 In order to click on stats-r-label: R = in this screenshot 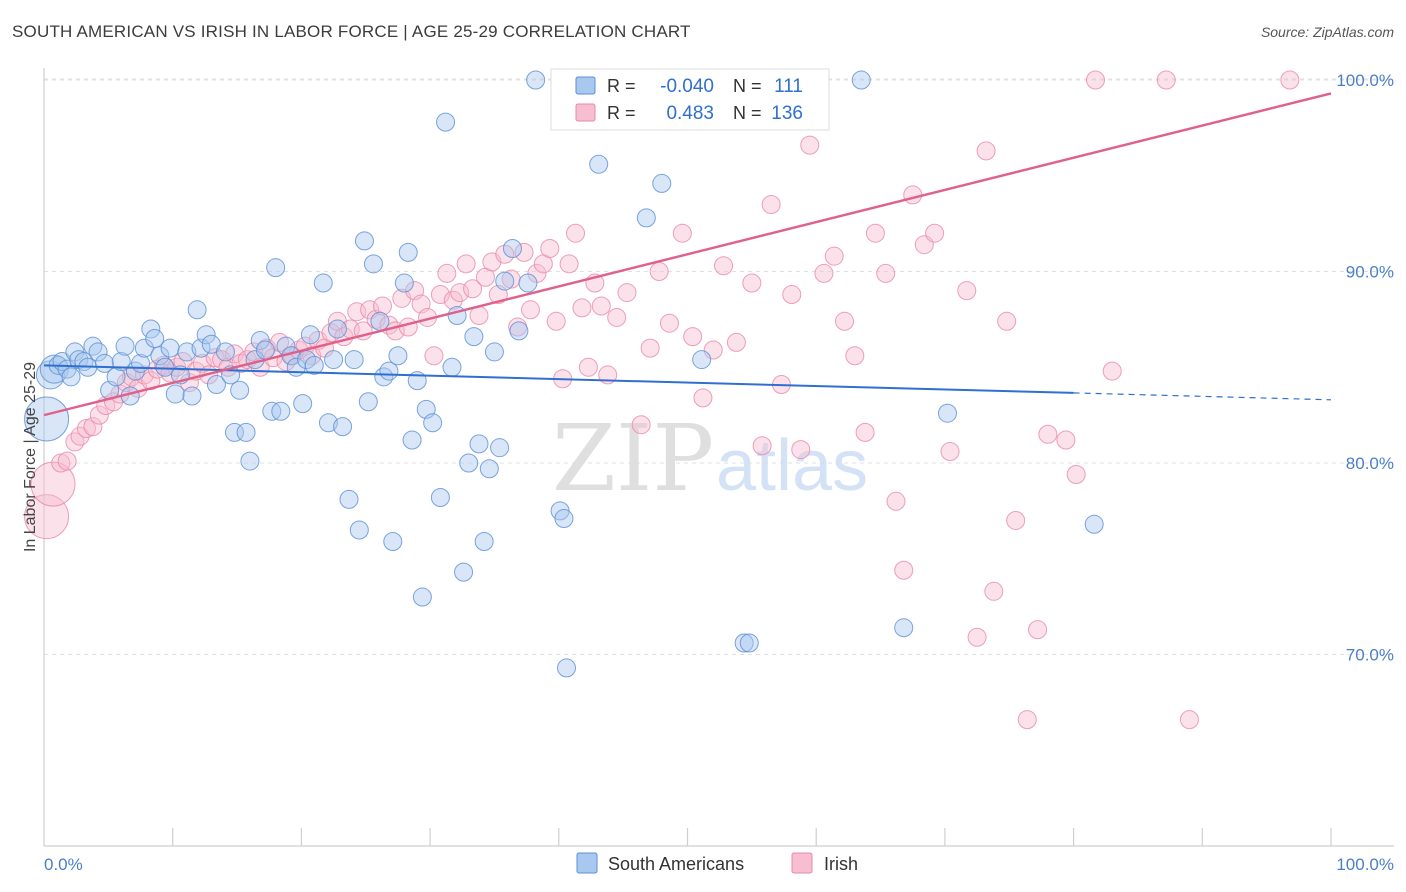, I will do `click(621, 86)`.